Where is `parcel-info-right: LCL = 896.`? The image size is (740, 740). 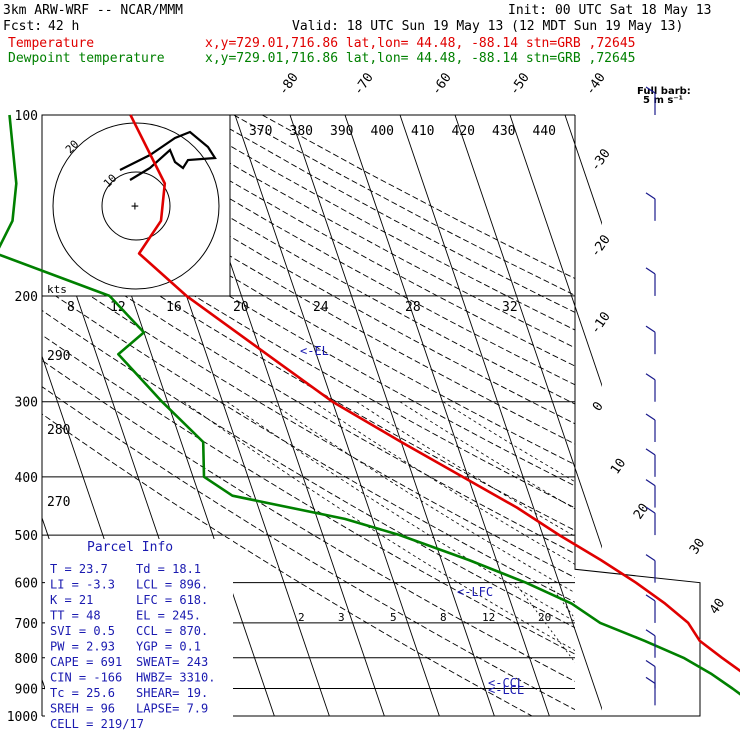
parcel-info-right: LCL = 896. is located at coordinates (172, 585).